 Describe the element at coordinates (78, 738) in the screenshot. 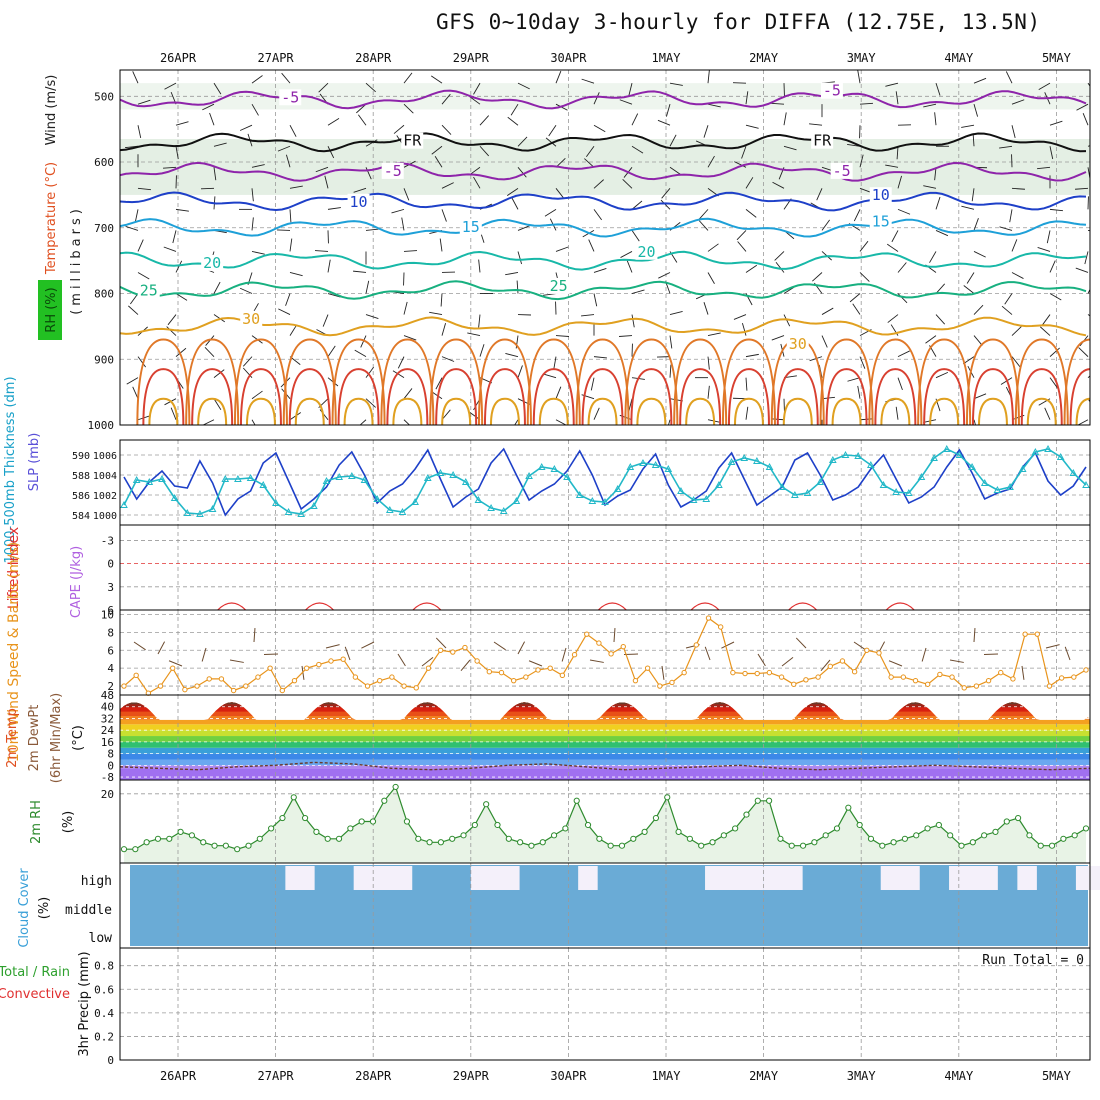

I see `celsius-axis-label: (°C)` at that location.